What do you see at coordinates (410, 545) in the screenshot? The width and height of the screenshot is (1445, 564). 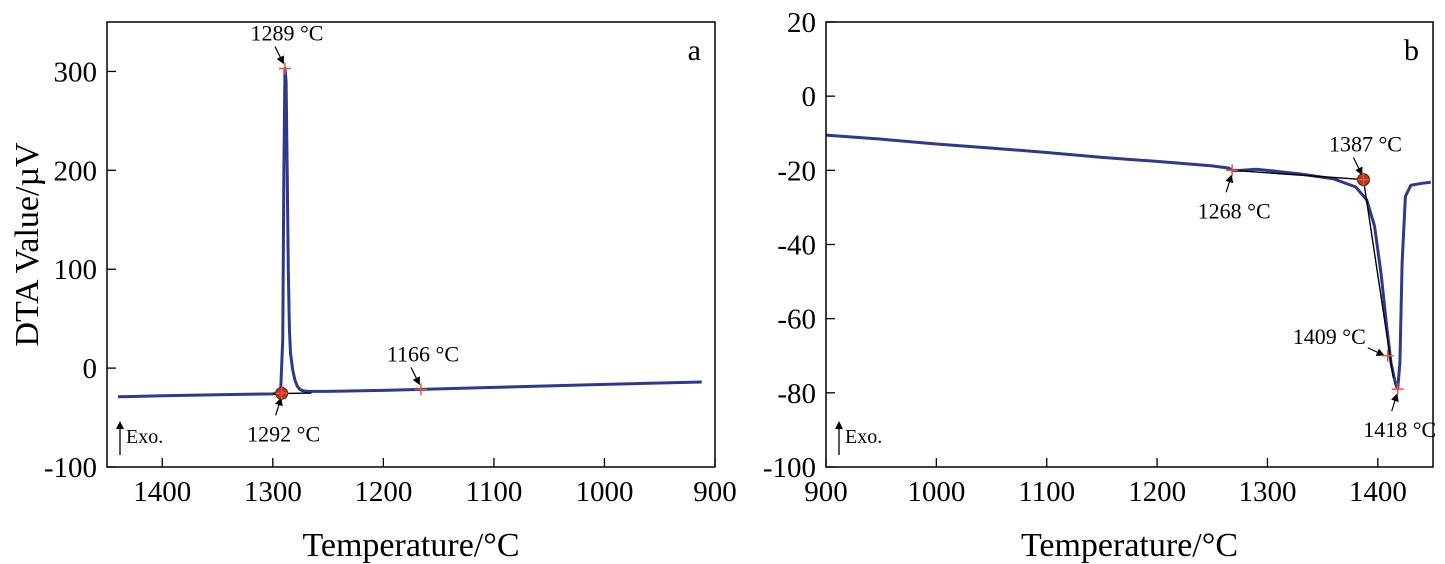 I see `x-axis-label-a: Temperature/°C` at bounding box center [410, 545].